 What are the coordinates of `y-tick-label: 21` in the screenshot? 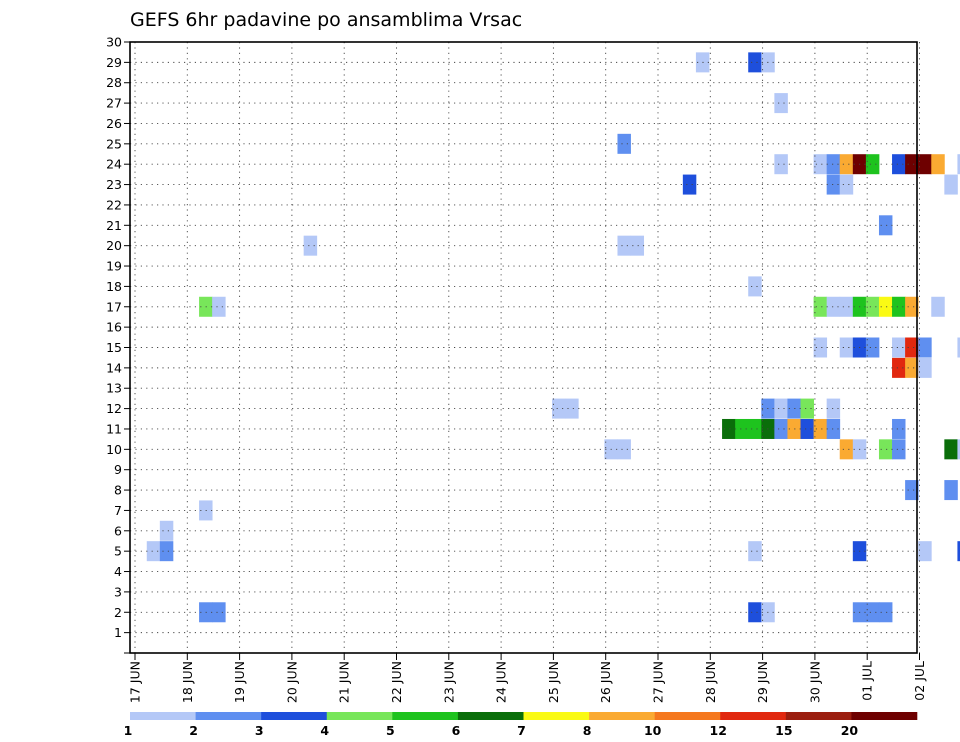 It's located at (114, 225).